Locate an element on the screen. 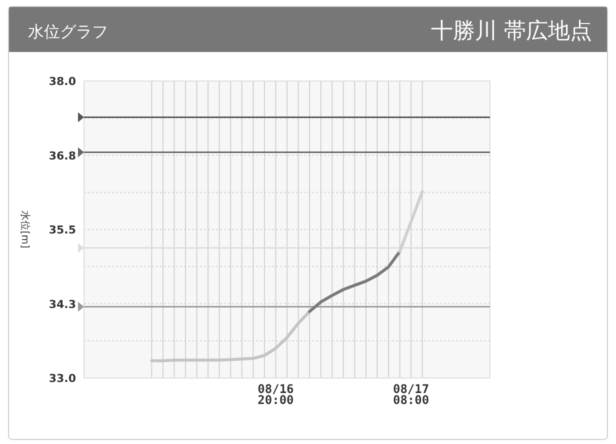  y-tick-label: 34.3 is located at coordinates (62, 304).